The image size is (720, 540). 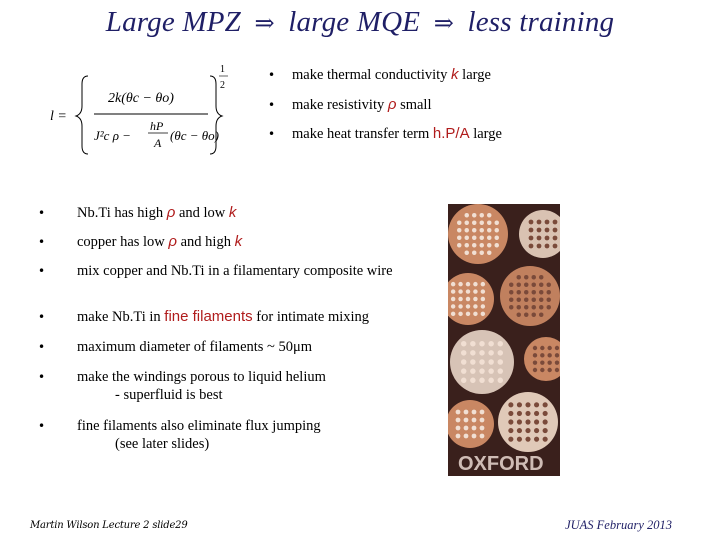 What do you see at coordinates (157, 143) in the screenshot?
I see `formula-a: A` at bounding box center [157, 143].